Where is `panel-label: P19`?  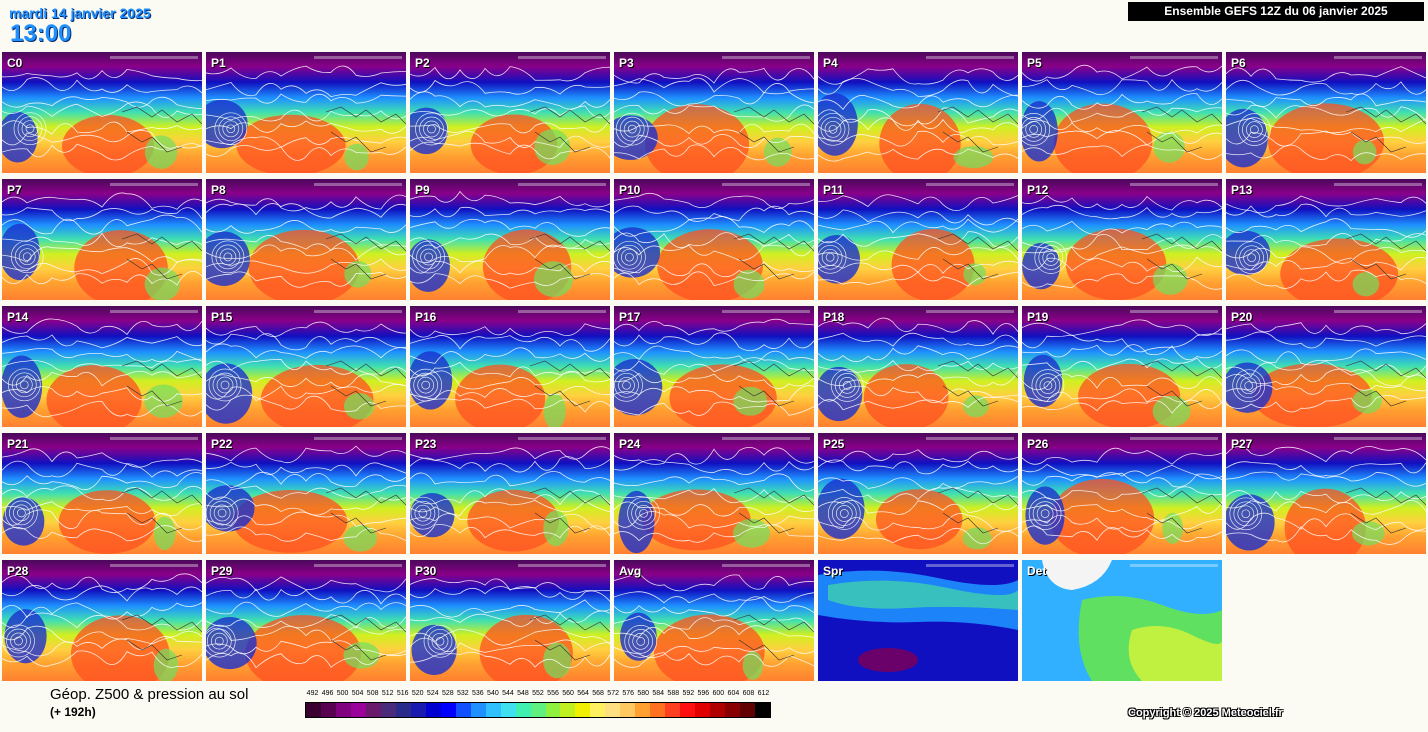 panel-label: P19 is located at coordinates (1038, 317).